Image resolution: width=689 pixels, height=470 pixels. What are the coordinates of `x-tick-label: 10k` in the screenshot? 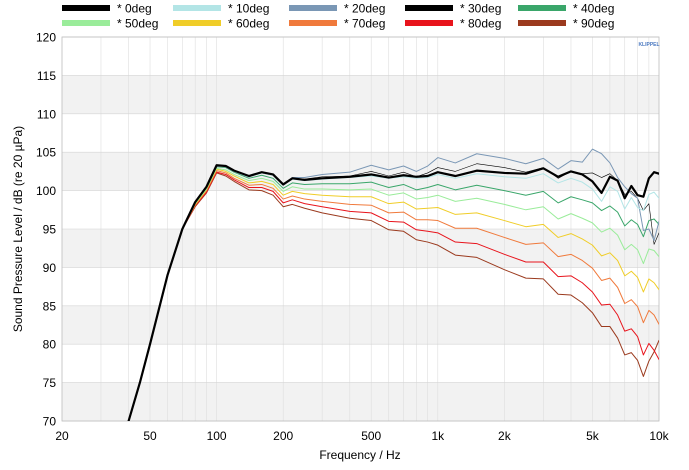 It's located at (659, 436).